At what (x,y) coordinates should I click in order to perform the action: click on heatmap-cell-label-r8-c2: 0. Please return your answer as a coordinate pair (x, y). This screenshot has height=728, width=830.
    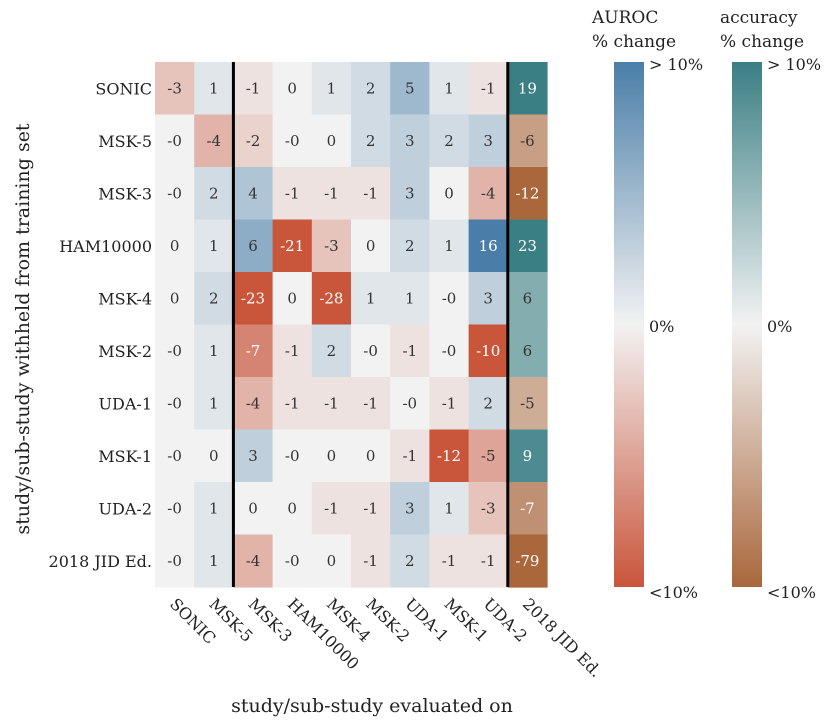
    Looking at the image, I should click on (253, 508).